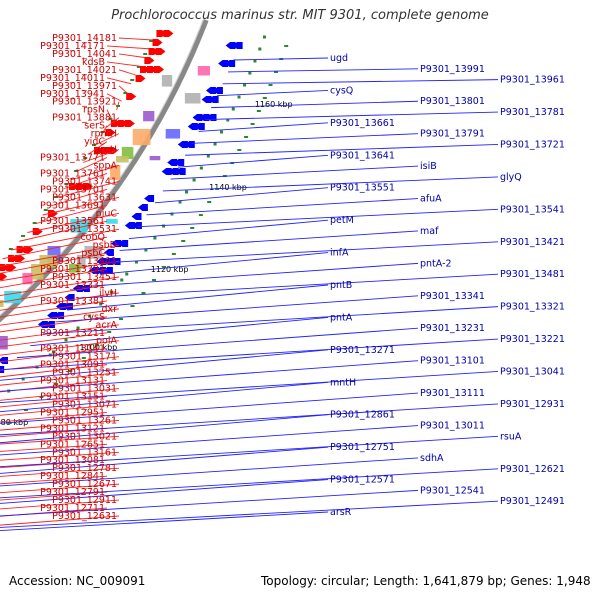  Describe the element at coordinates (532, 112) in the screenshot. I see `gene-label-reverse: P9301_13781` at that location.